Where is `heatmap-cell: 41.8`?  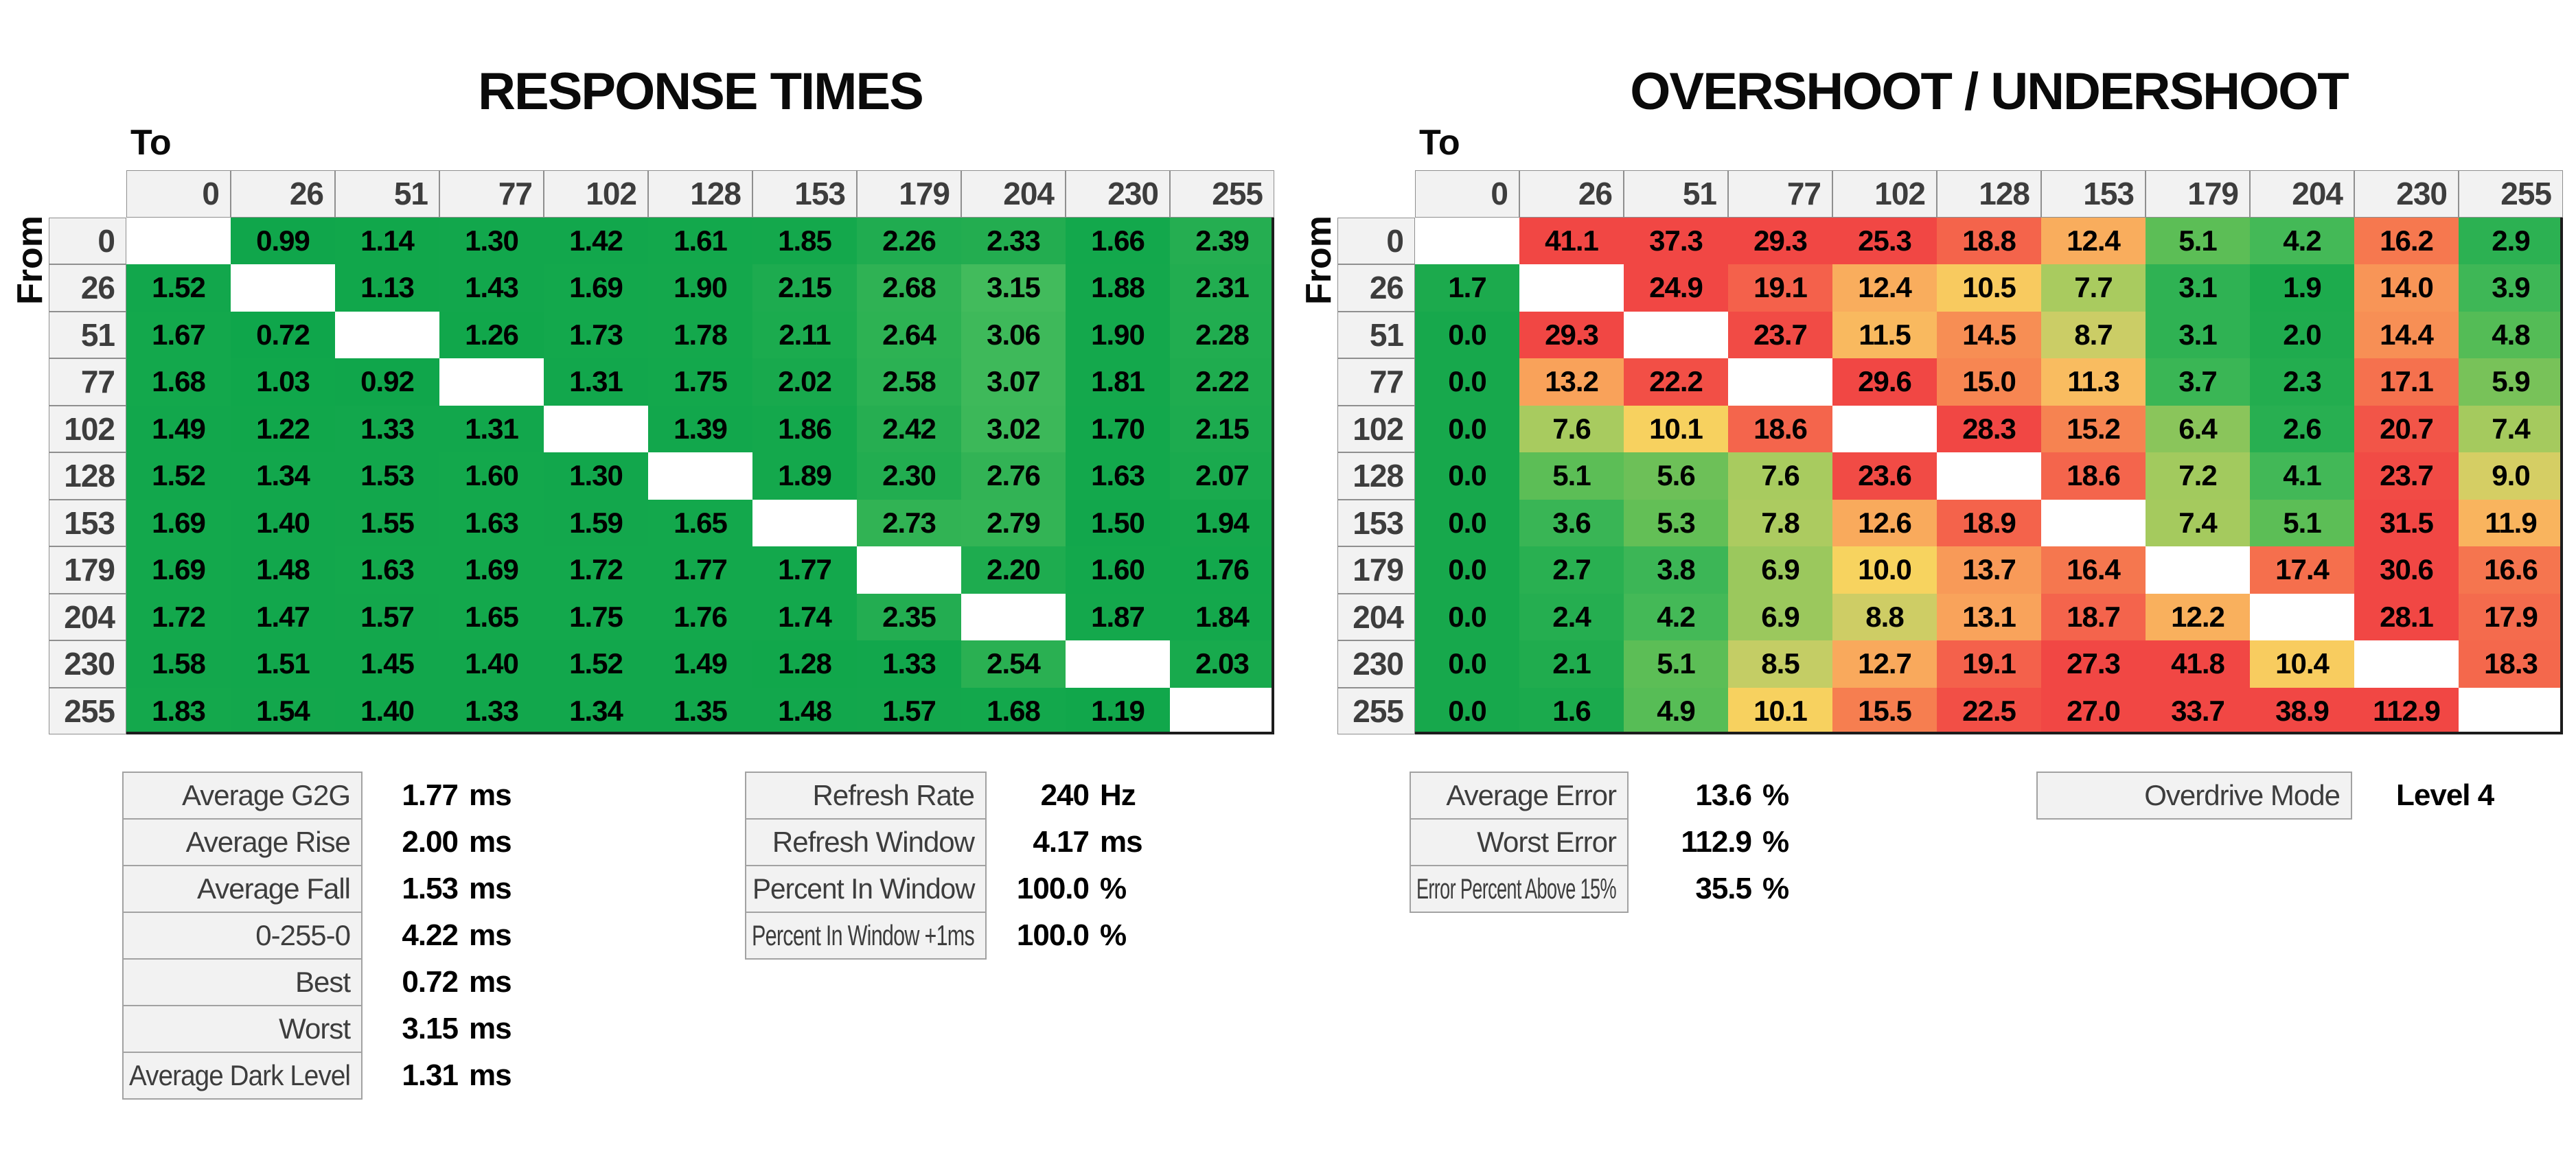 heatmap-cell: 41.8 is located at coordinates (2198, 664).